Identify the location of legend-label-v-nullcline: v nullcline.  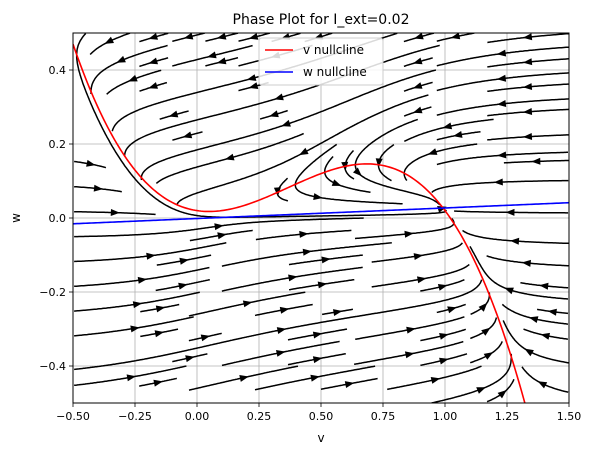
(333, 50).